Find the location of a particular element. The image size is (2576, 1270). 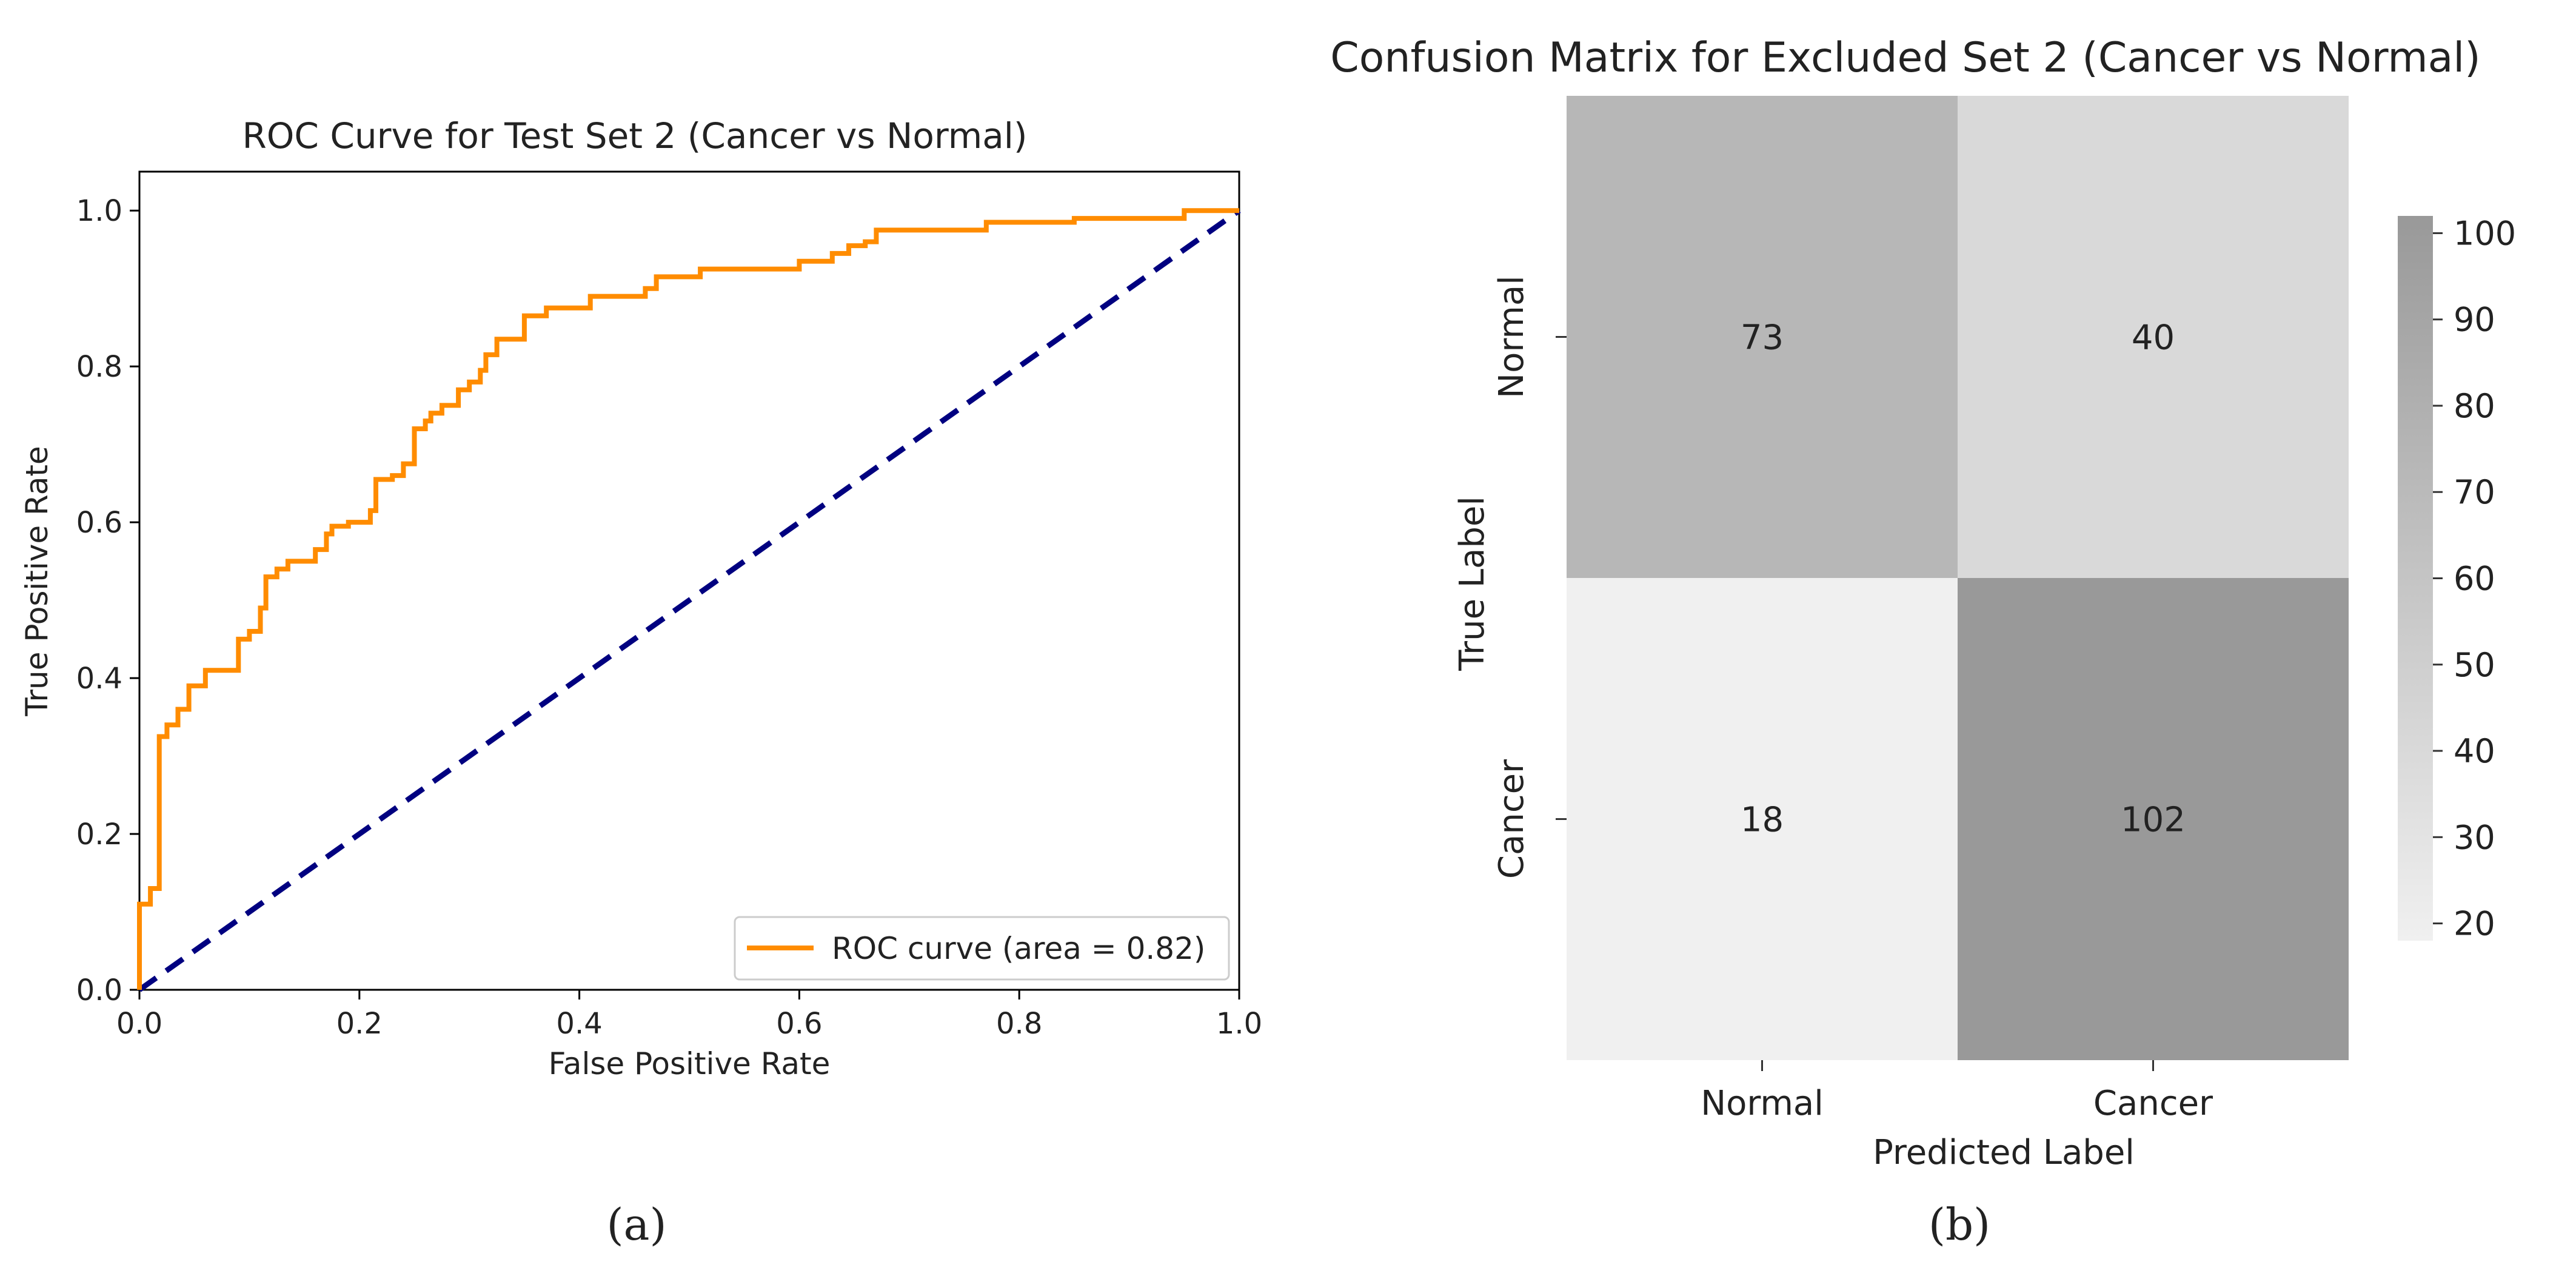

roc-legend-label: ROC curve (area = 0.82) is located at coordinates (1018, 948).